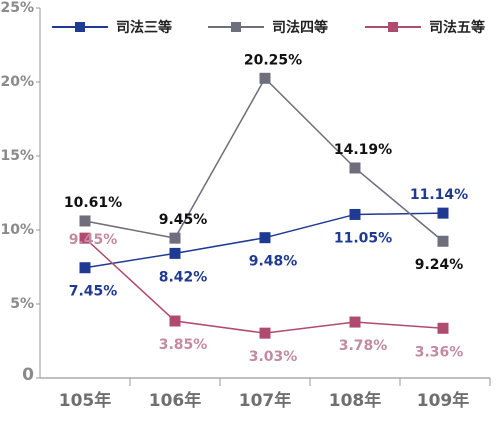 This screenshot has height=423, width=498. I want to click on y-tick-label: 25%, so click(17, 8).